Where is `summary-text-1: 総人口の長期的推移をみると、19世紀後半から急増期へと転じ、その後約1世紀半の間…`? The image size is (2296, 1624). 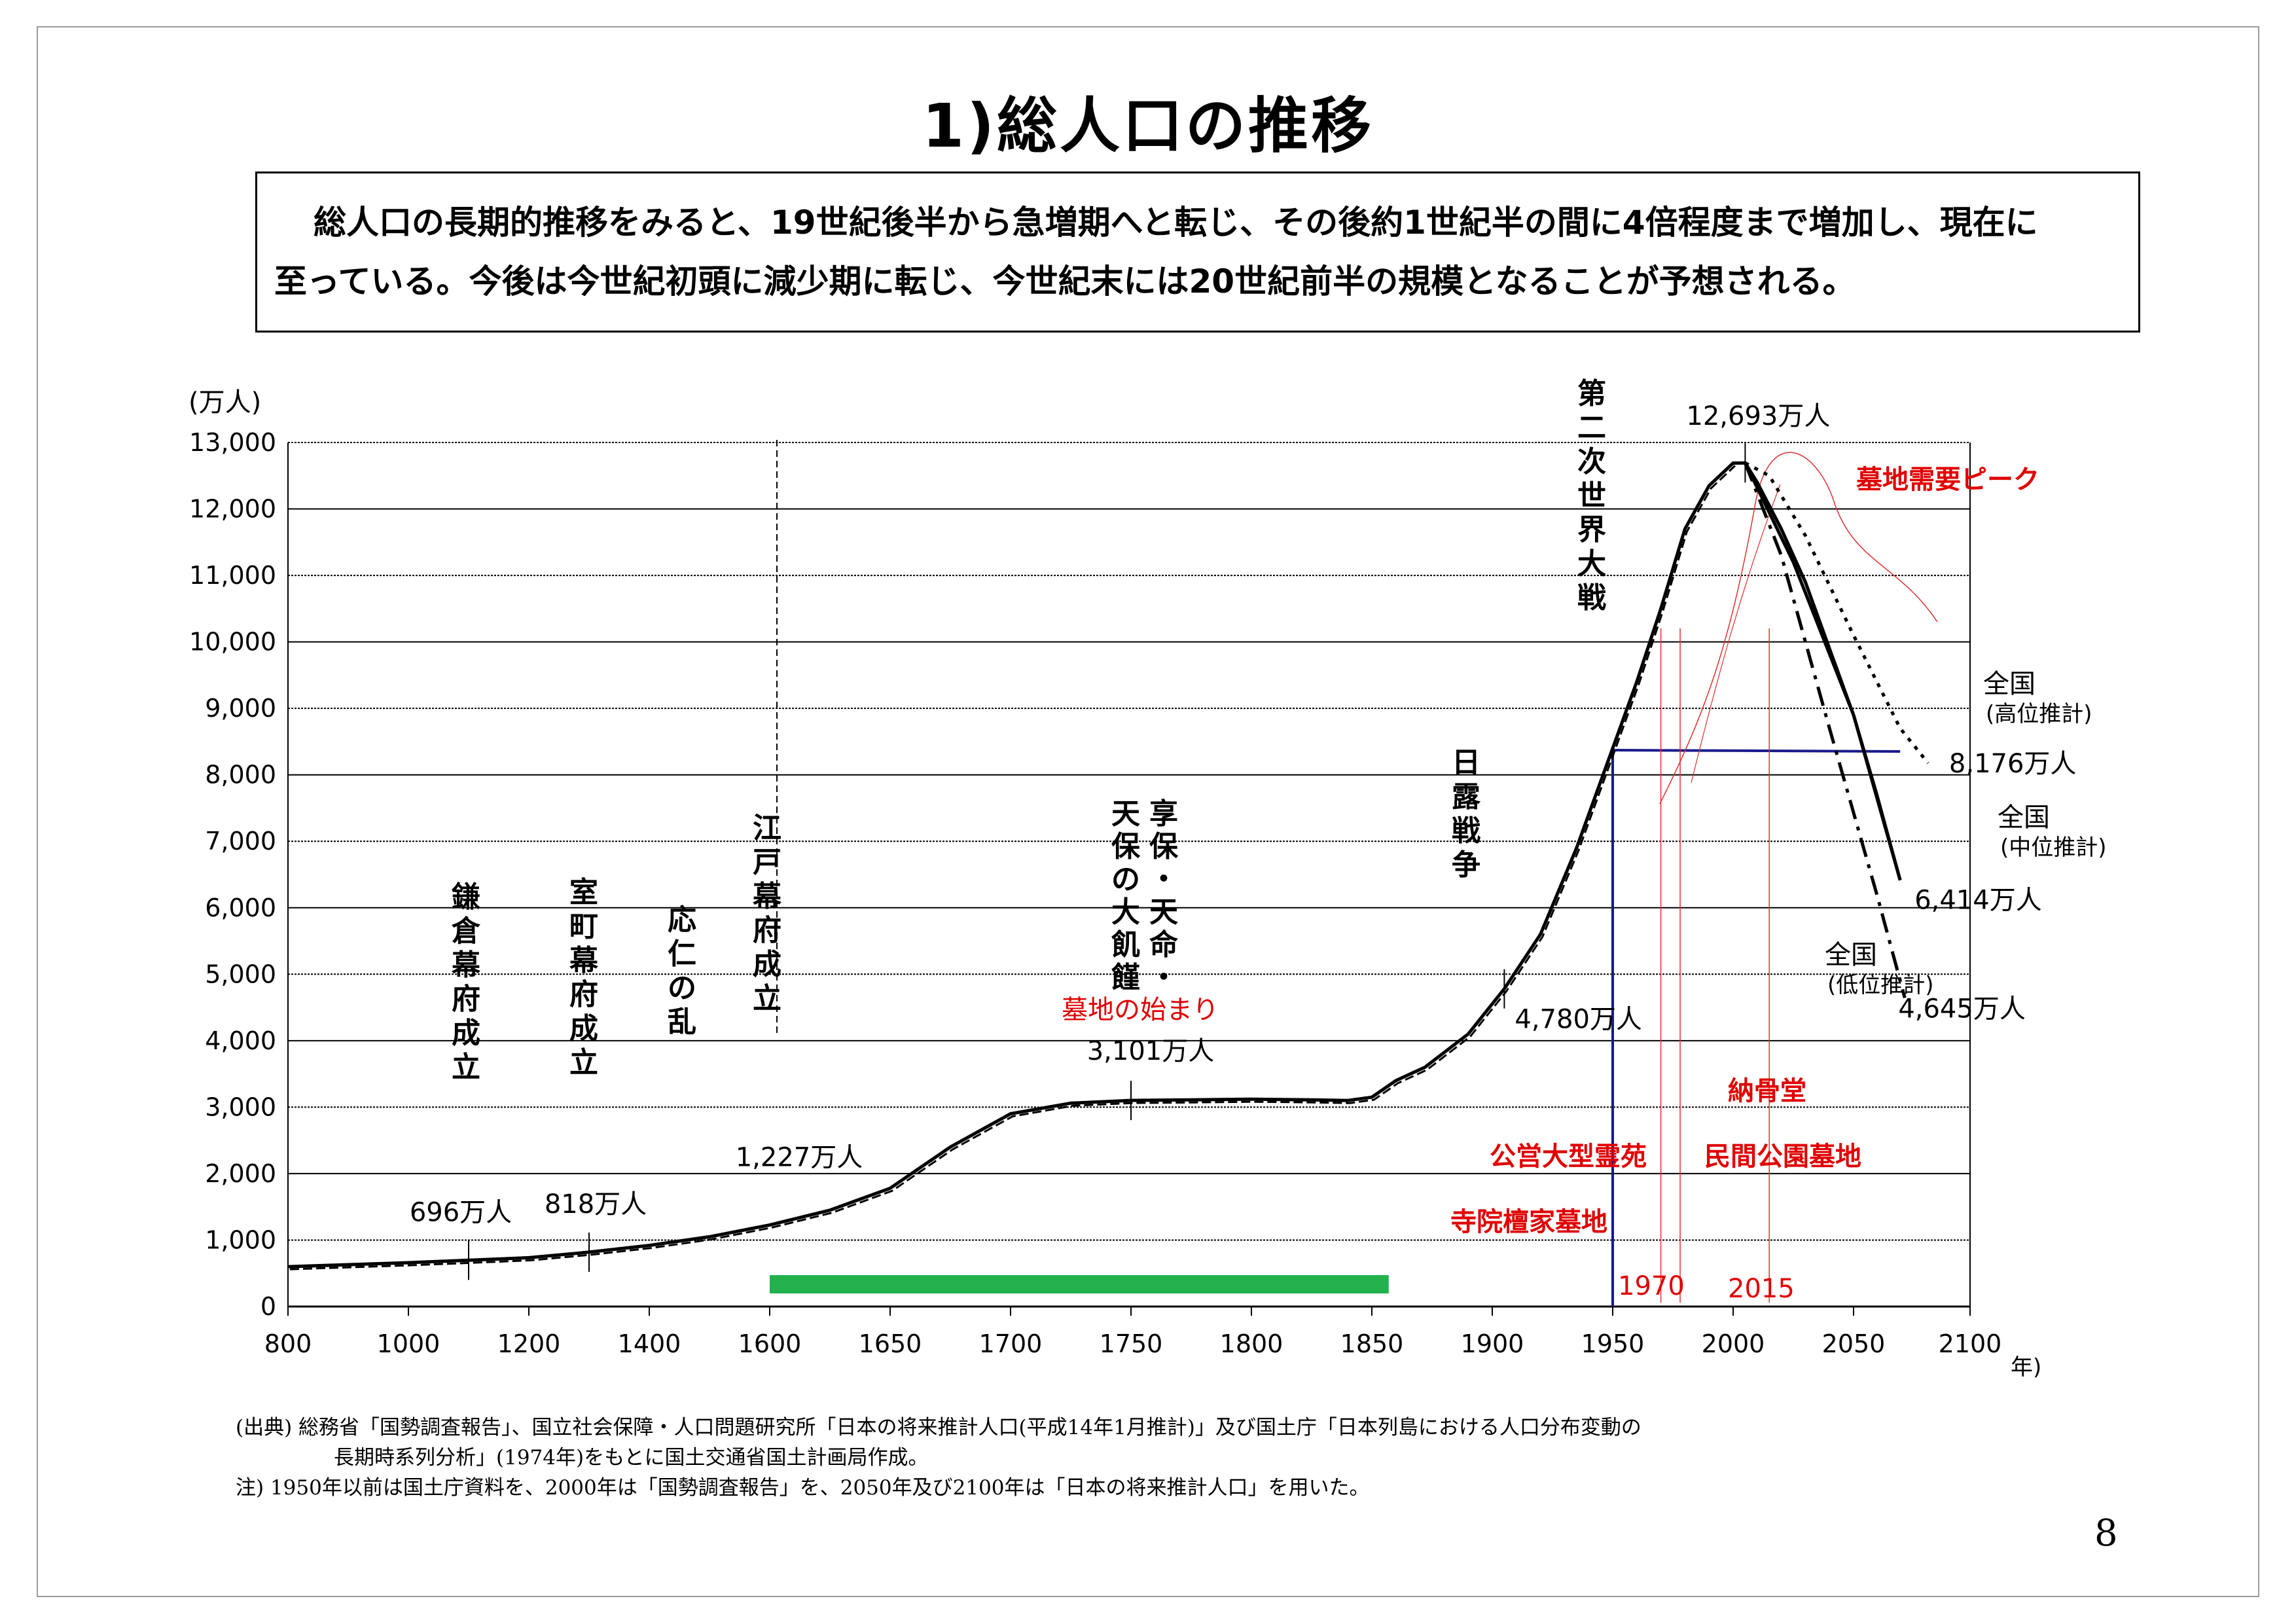 summary-text-1: 総人口の長期的推移をみると、19世紀後半から急増期へと転じ、その後約1世紀半の間… is located at coordinates (1176, 223).